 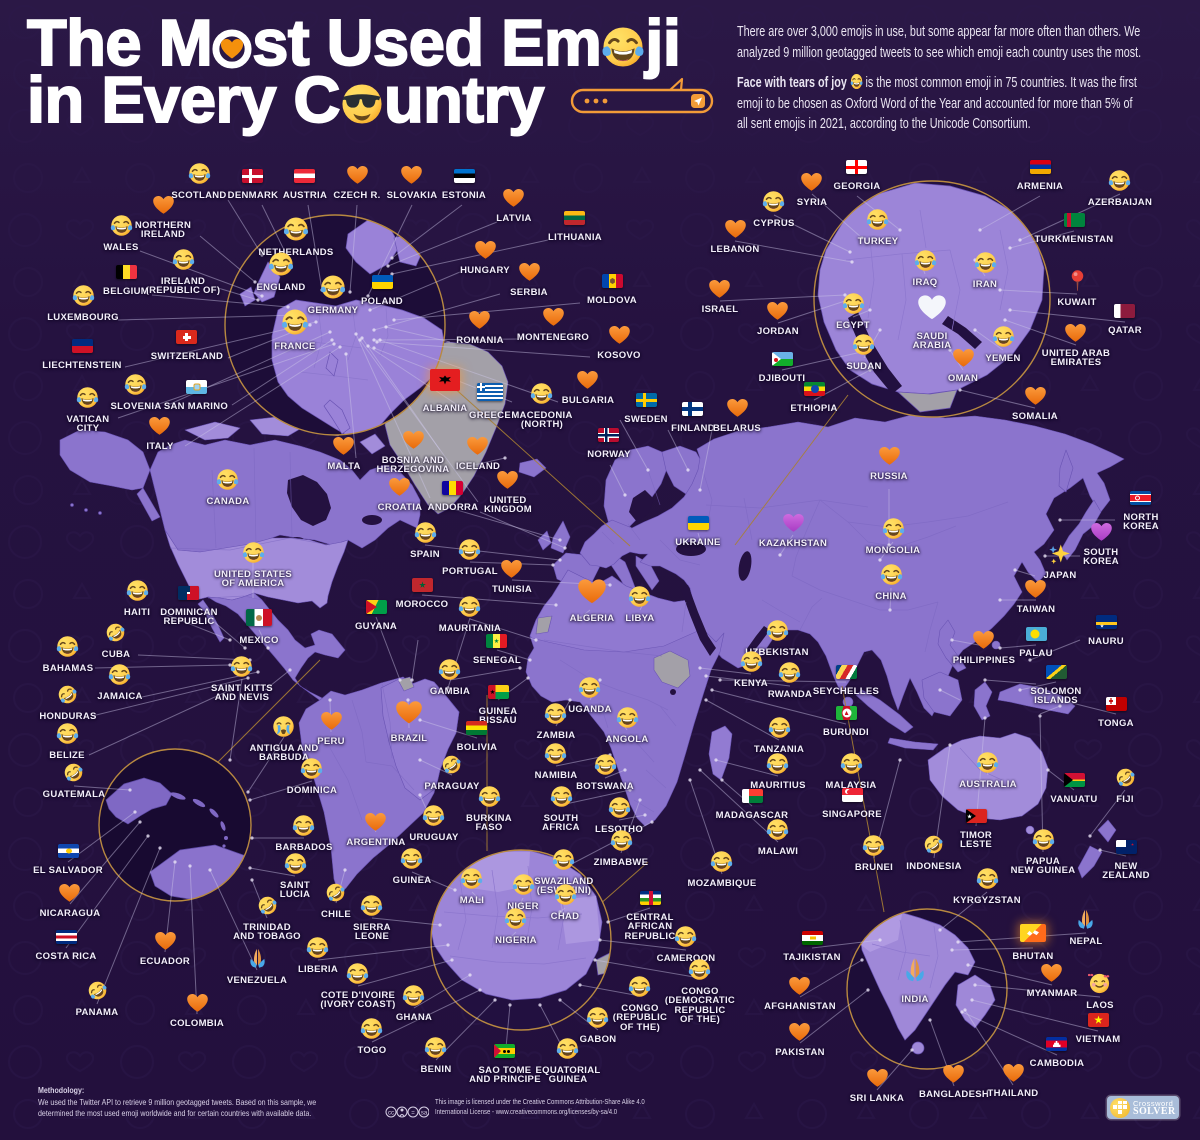 What do you see at coordinates (391, 1114) in the screenshot?
I see `svg-text: cc` at bounding box center [391, 1114].